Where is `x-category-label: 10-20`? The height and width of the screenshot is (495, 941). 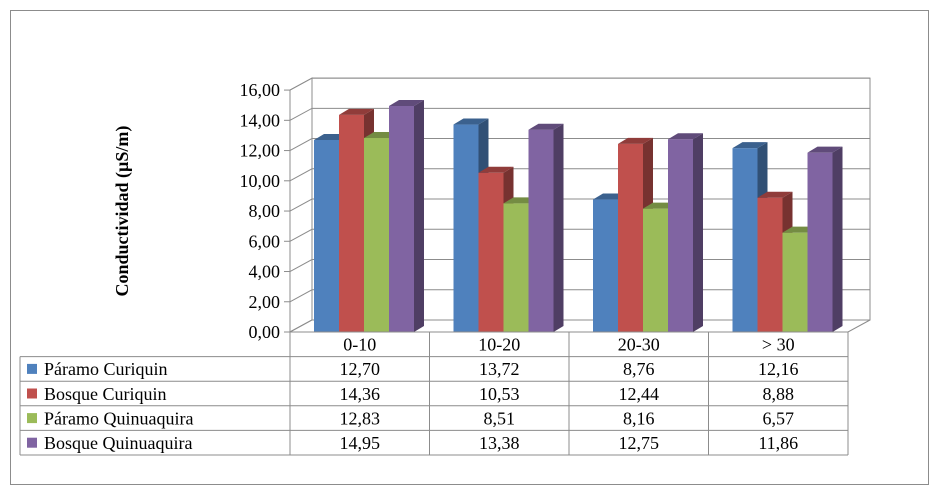
x-category-label: 10-20 is located at coordinates (499, 345).